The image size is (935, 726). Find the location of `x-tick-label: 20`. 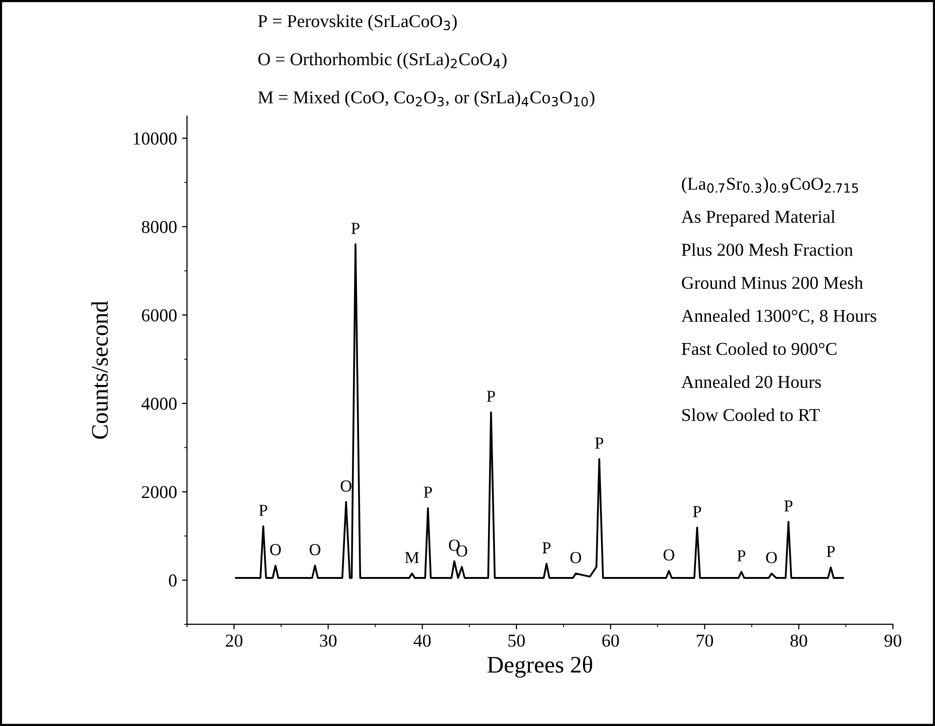

x-tick-label: 20 is located at coordinates (234, 640).